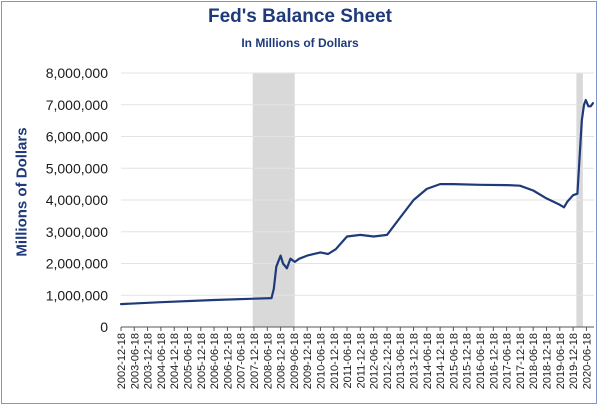 The width and height of the screenshot is (600, 407). What do you see at coordinates (282, 361) in the screenshot?
I see `x-tick-label: 2008-12-18` at bounding box center [282, 361].